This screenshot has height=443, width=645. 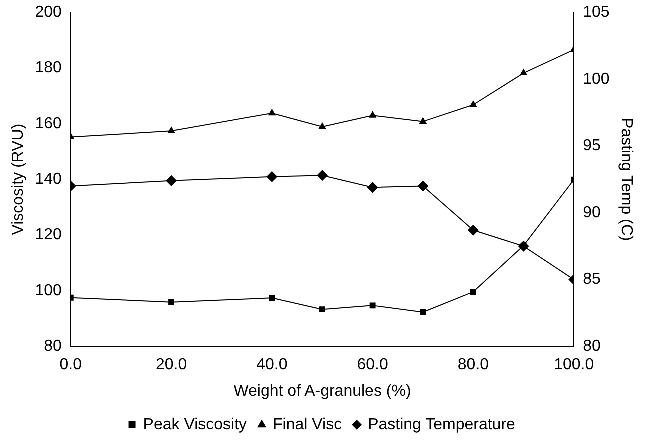 I want to click on legend-label: Final Visc, so click(x=307, y=425).